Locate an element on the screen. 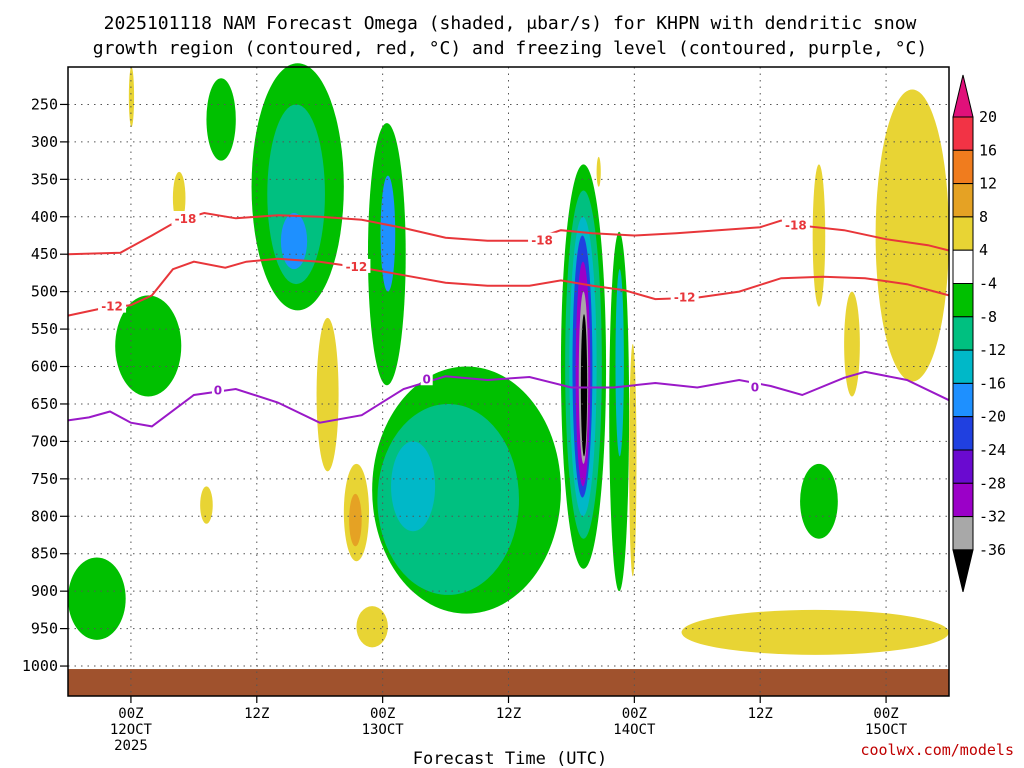  omega-region-second-peak-core is located at coordinates (619, 363).